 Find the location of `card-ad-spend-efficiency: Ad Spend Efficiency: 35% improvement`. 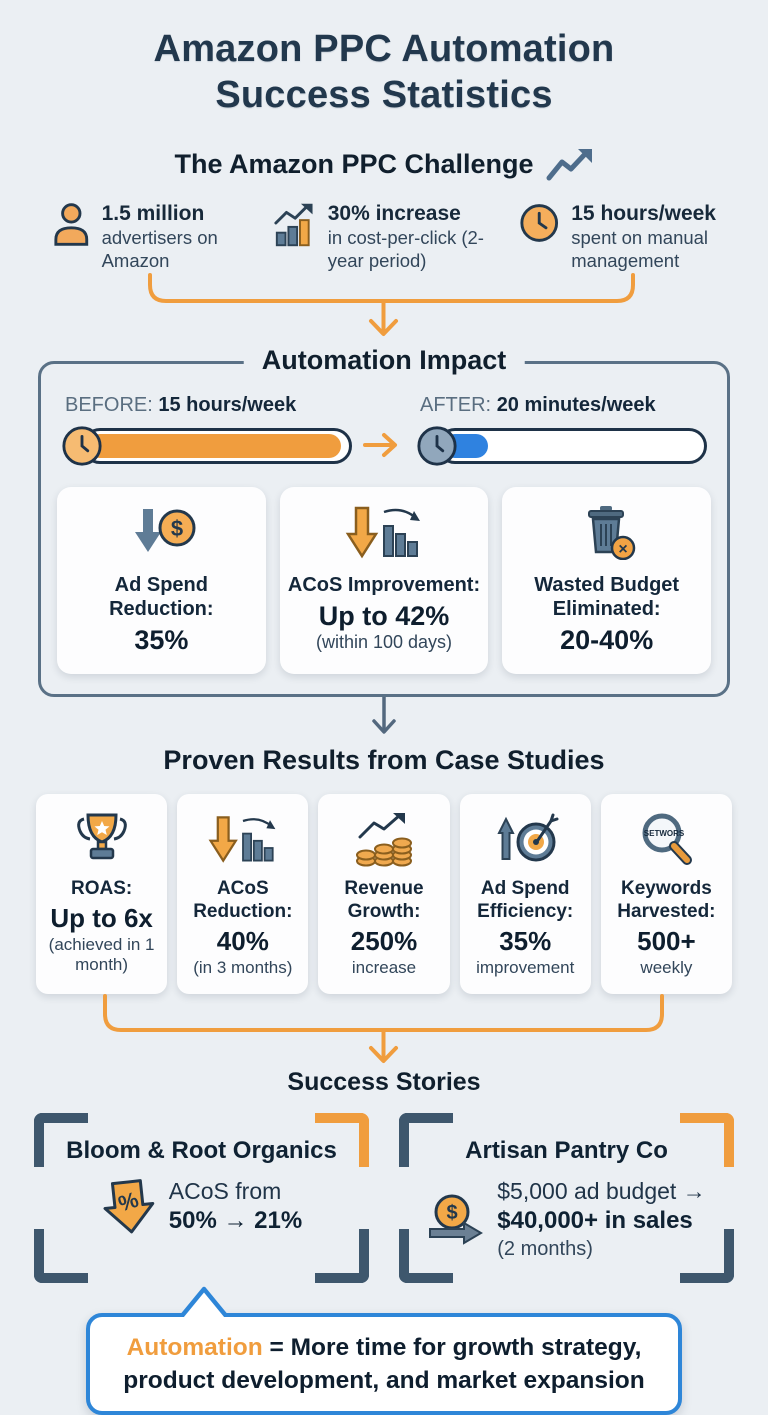

card-ad-spend-efficiency: Ad Spend Efficiency: 35% improvement is located at coordinates (525, 894).